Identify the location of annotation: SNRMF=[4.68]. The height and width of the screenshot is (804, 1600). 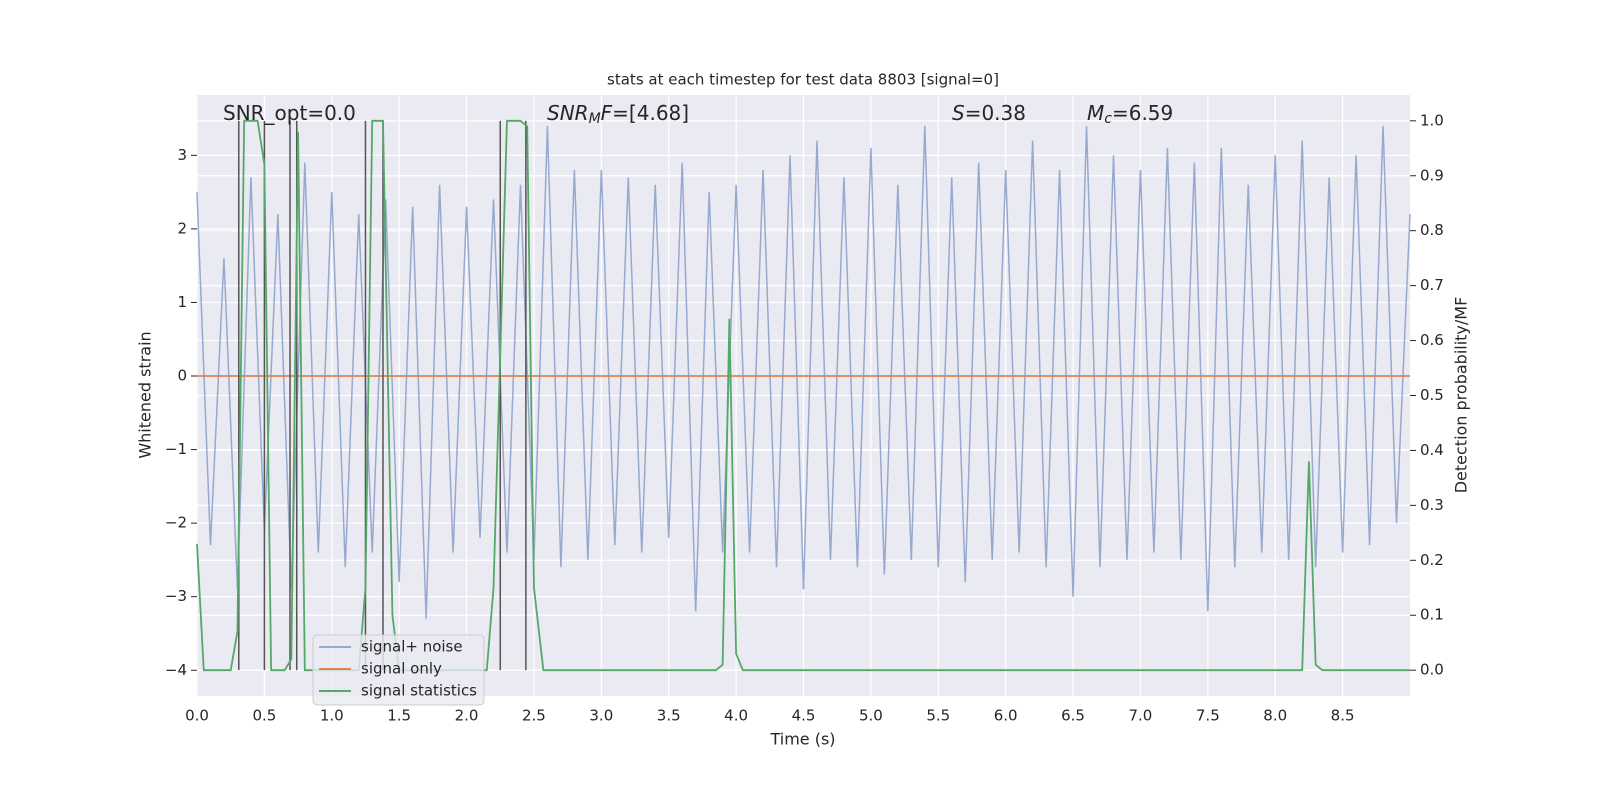
(618, 114).